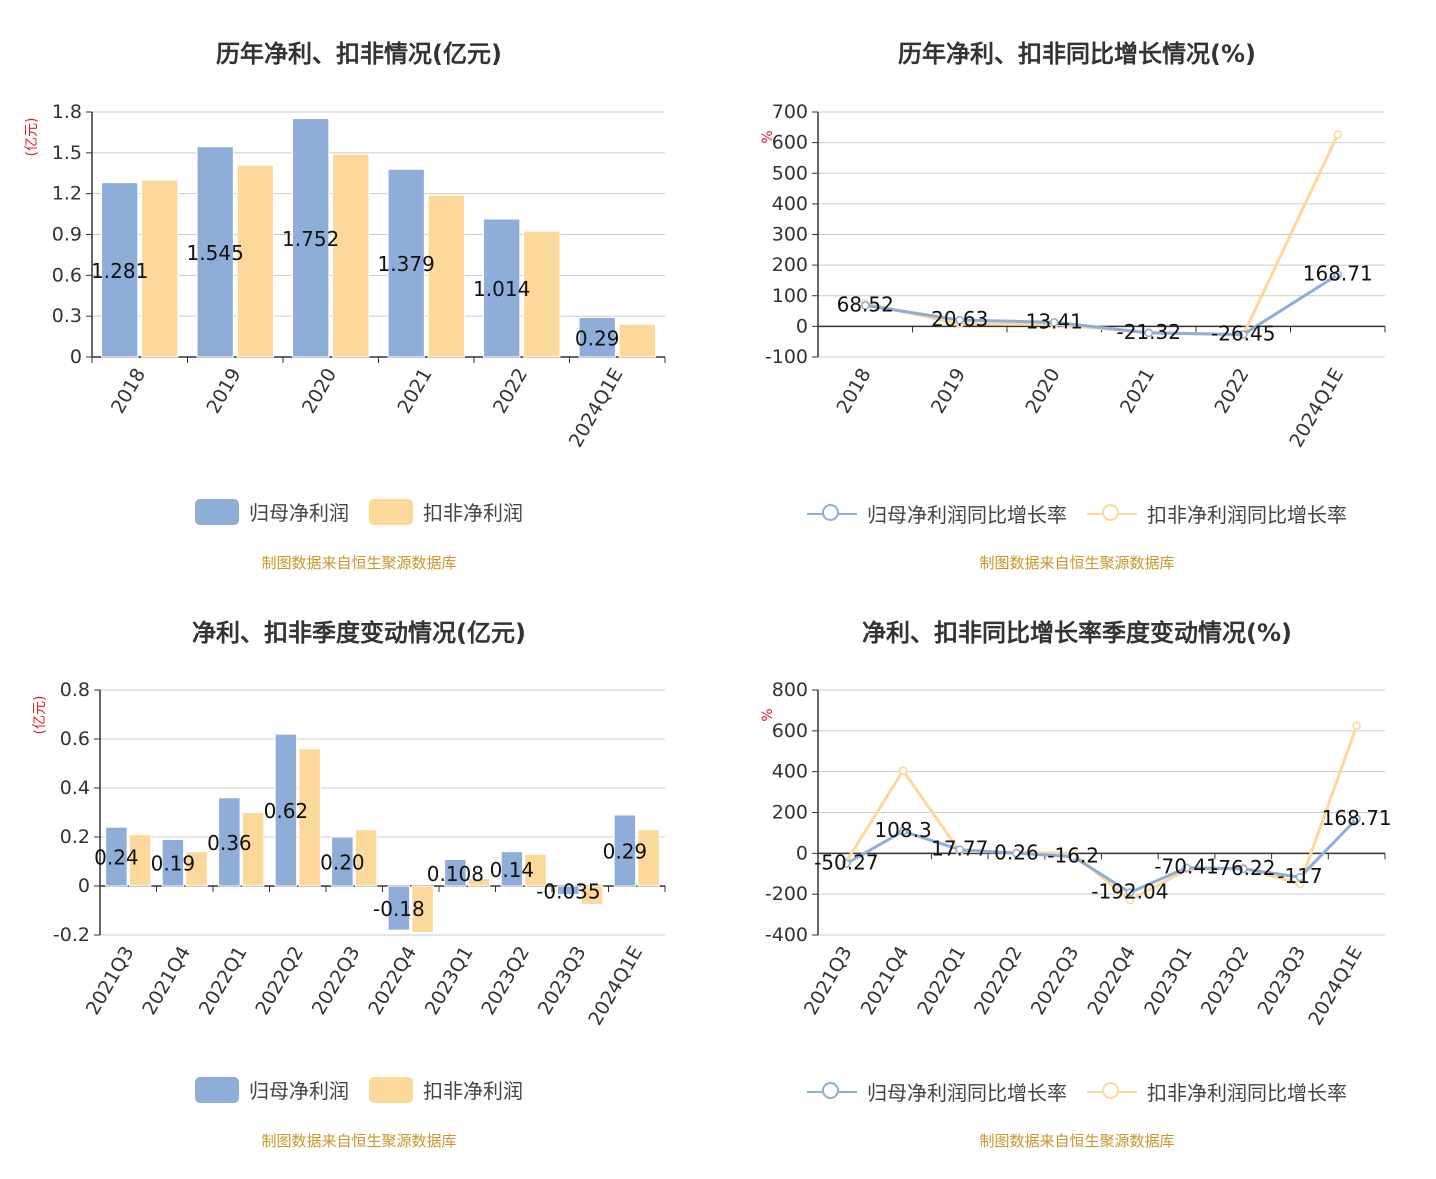  I want to click on data-label: -70.41, so click(1186, 867).